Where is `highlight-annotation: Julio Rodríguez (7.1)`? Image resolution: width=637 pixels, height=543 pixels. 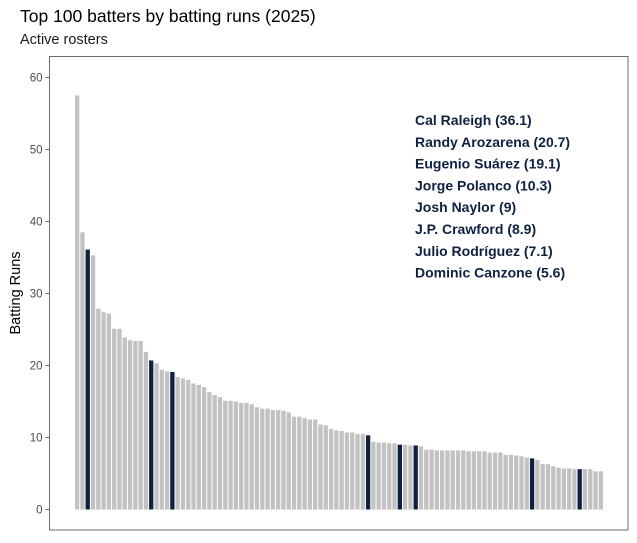
highlight-annotation: Julio Rodríguez (7.1) is located at coordinates (484, 251).